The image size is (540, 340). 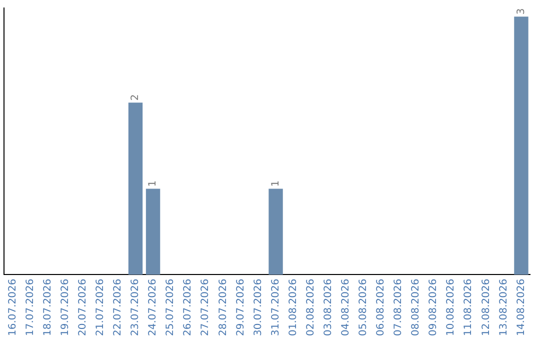 I want to click on x-tick-label: 27.07.2026, so click(x=206, y=307).